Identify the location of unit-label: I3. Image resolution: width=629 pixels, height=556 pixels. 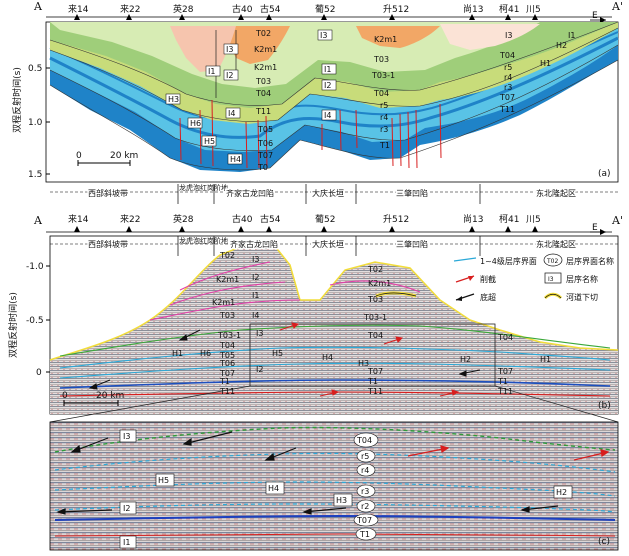
(126, 436).